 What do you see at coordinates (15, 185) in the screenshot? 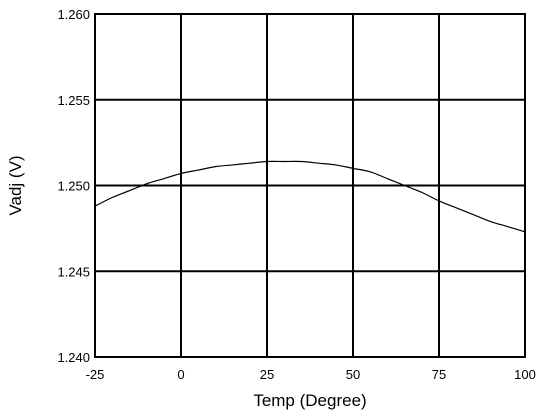
I see `y-axis-title: Vadj (V)` at bounding box center [15, 185].